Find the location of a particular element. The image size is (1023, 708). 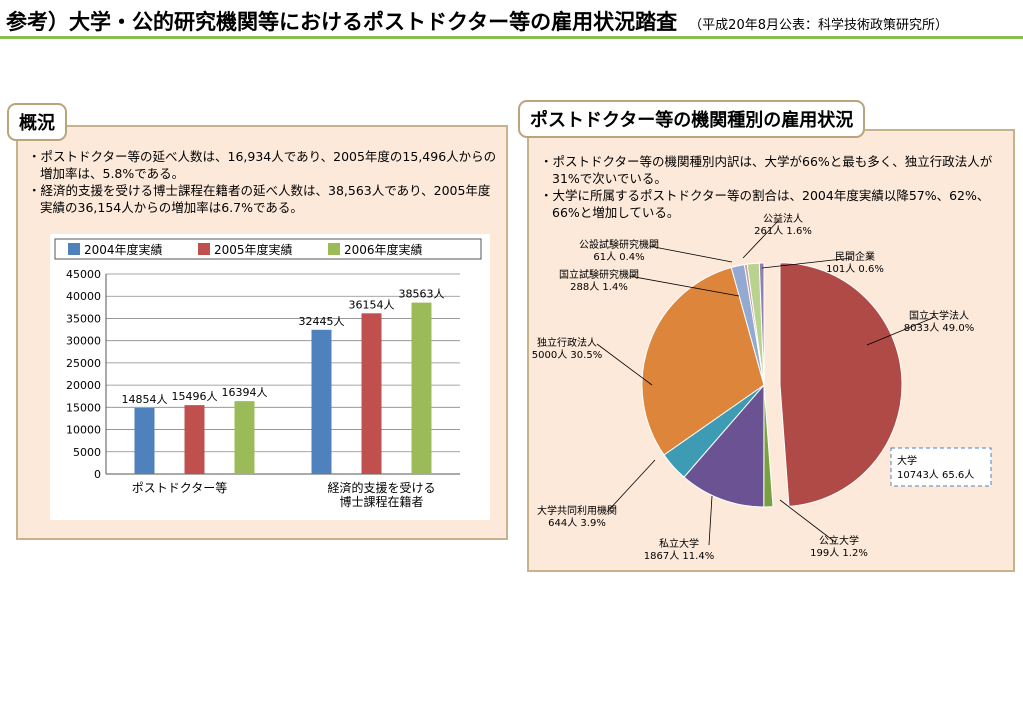

y-tick-label: 25000 is located at coordinates (83, 363).